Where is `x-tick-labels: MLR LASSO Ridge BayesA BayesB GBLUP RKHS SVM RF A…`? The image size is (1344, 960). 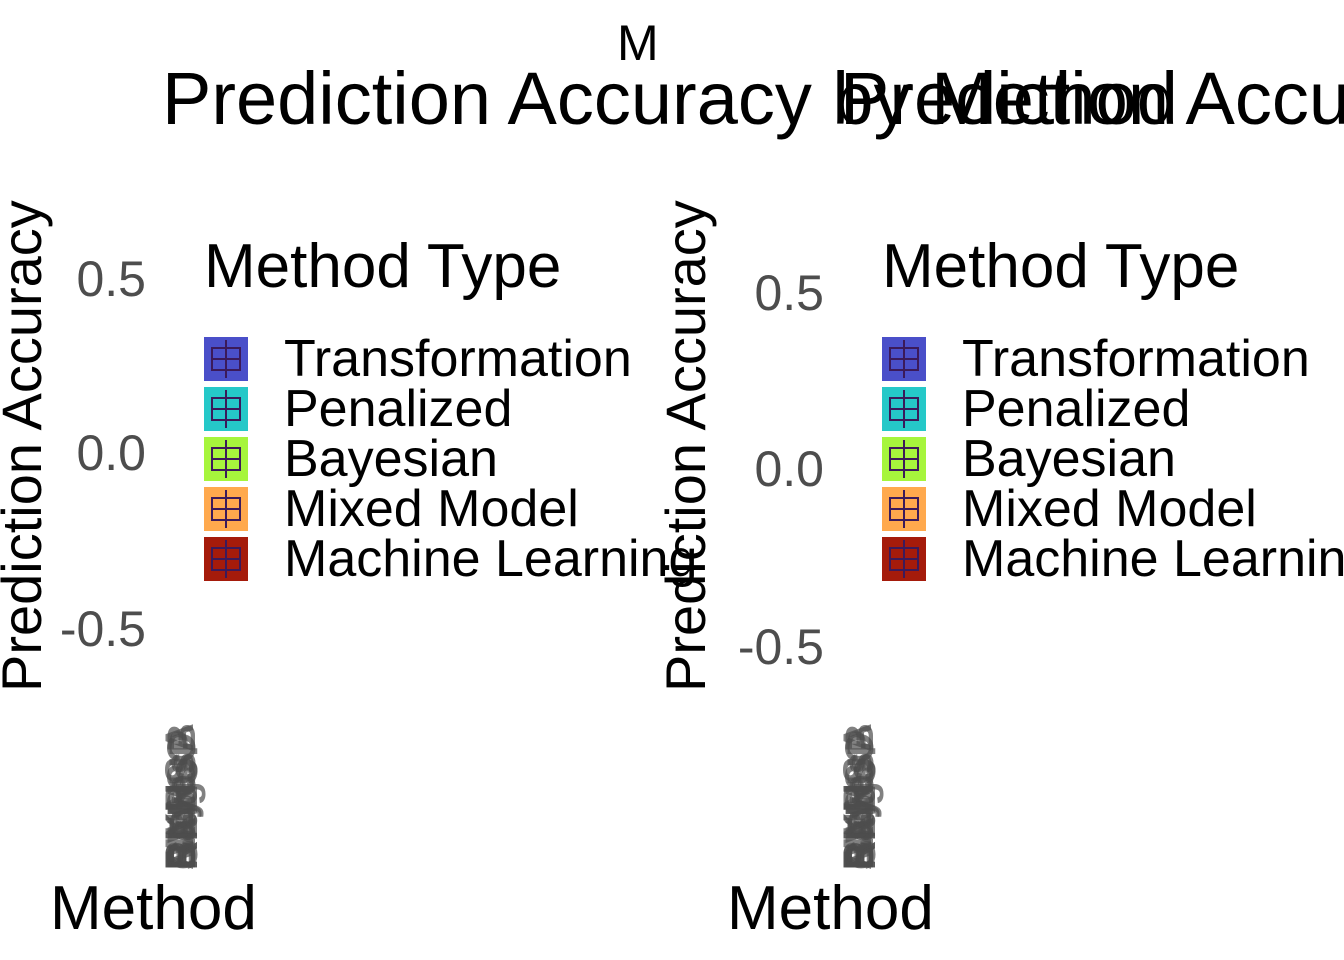
x-tick-labels: MLR LASSO Ridge BayesA BayesB GBLUP RKHS SVM RF A… is located at coordinates (867, 755).